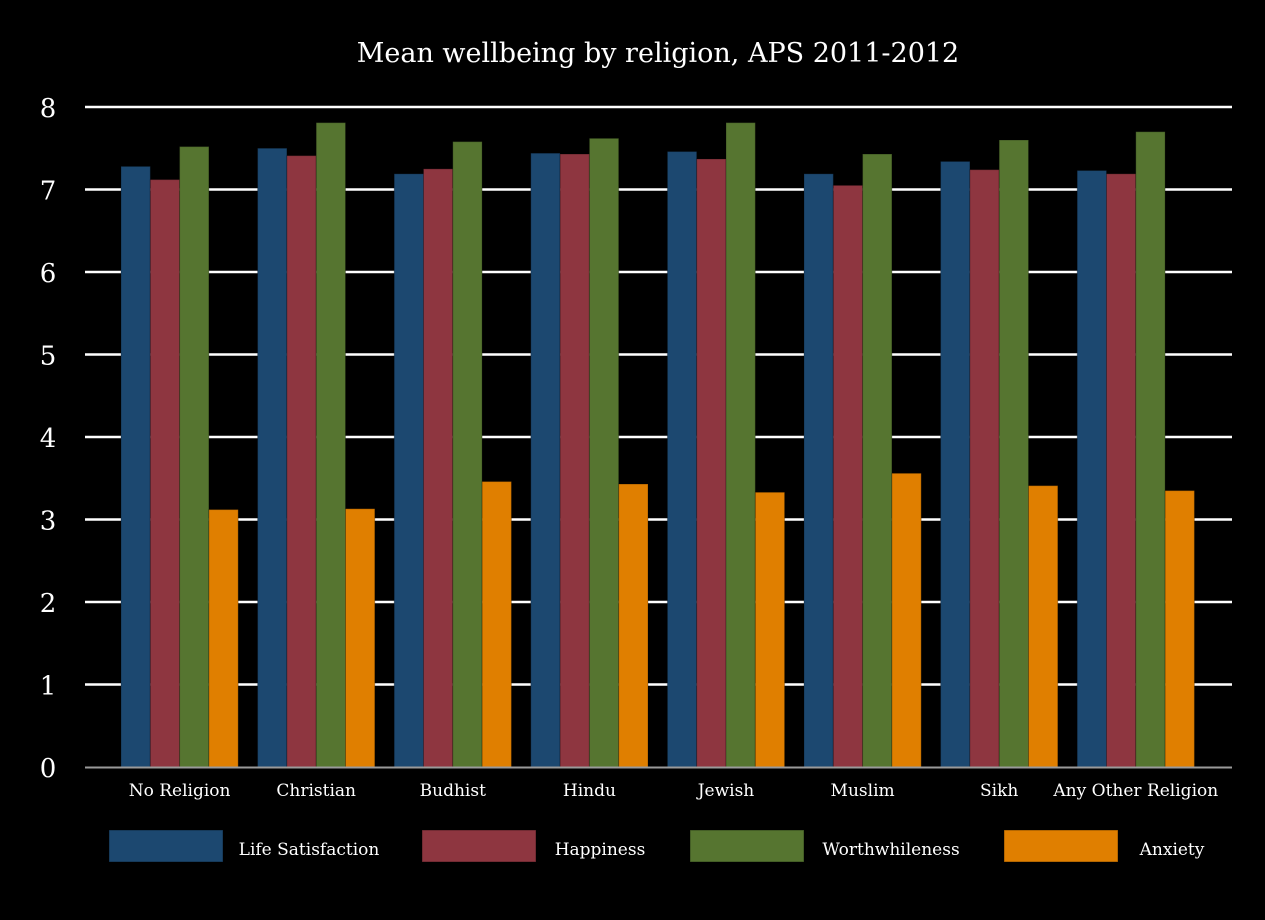 This screenshot has height=920, width=1265. Describe the element at coordinates (360, 638) in the screenshot. I see `bar-anxiety-christian` at that location.